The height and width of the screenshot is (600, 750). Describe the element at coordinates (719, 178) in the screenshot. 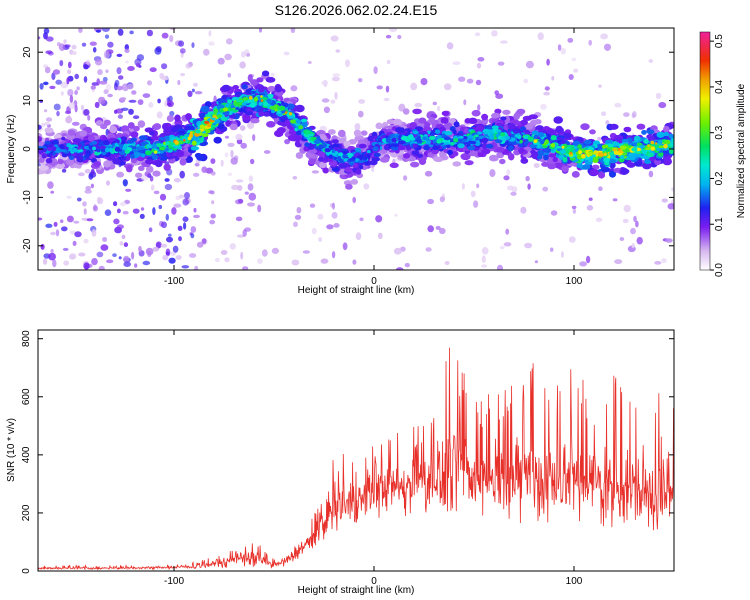

I see `colorbar-tick-label: 0.2` at that location.